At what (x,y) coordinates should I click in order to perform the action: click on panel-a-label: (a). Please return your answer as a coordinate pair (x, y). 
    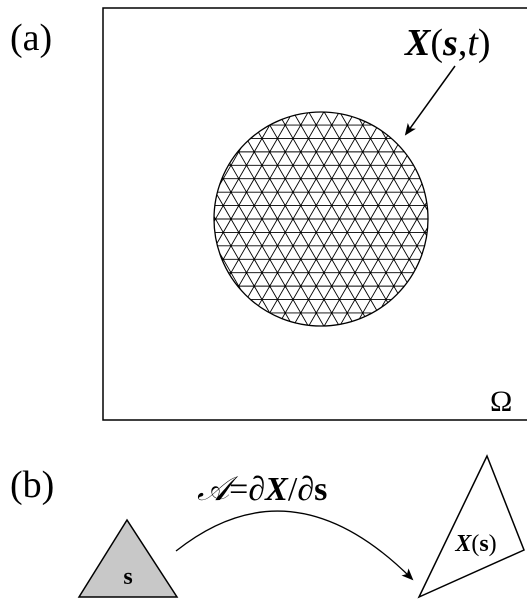
    Looking at the image, I should click on (31, 38).